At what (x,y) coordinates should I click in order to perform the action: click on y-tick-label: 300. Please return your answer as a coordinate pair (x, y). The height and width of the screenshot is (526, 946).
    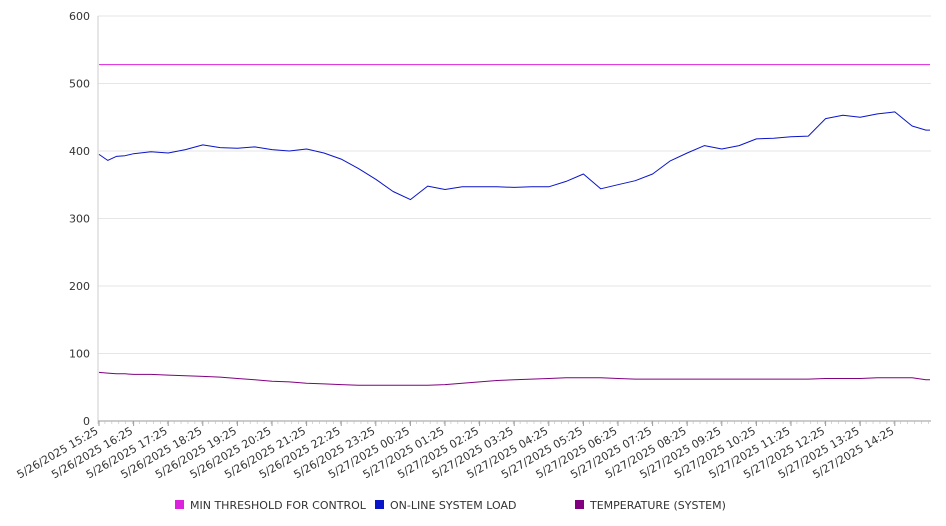
    Looking at the image, I should click on (79, 219).